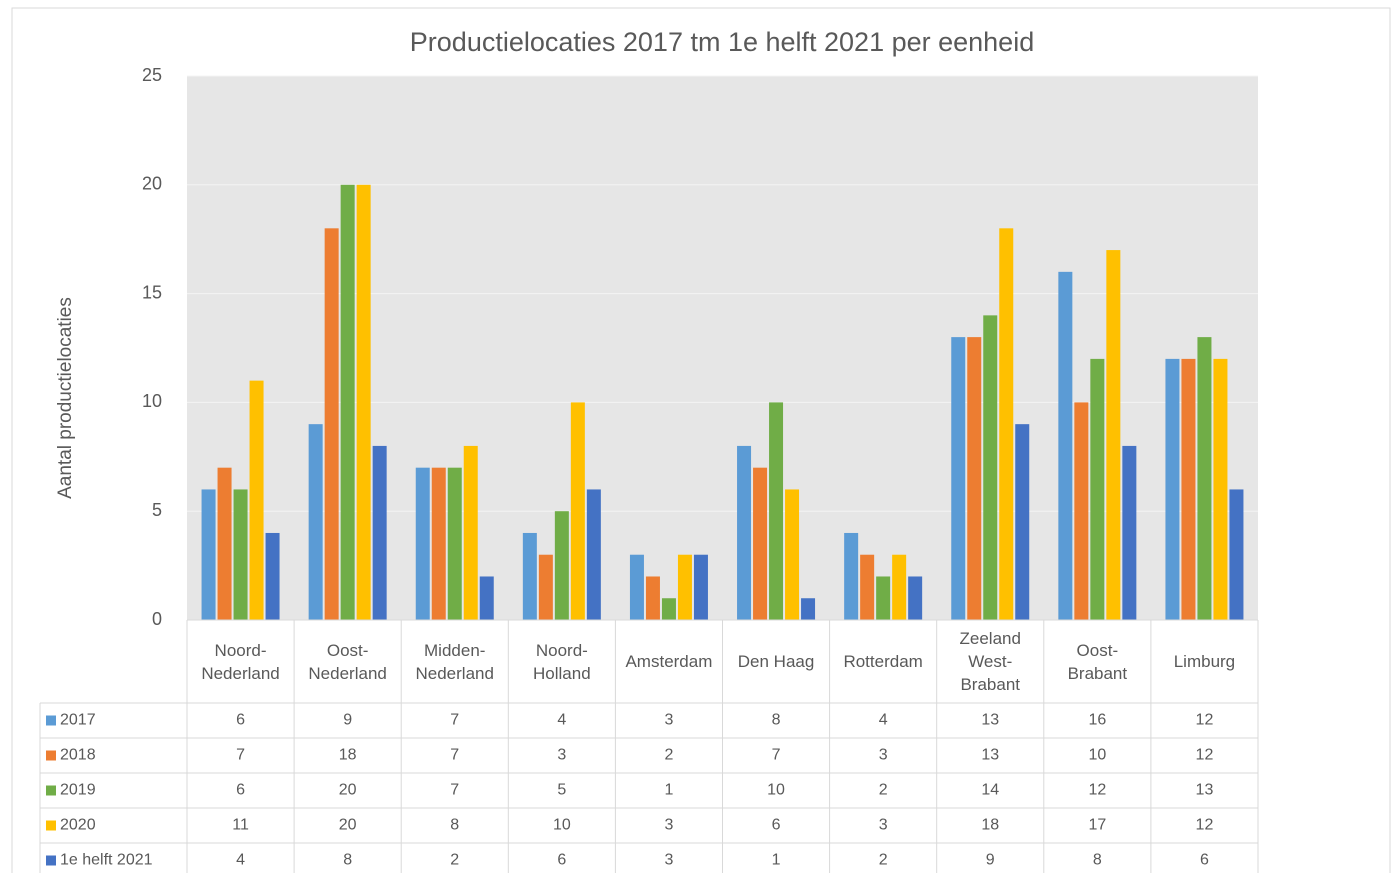  What do you see at coordinates (1097, 825) in the screenshot?
I see `table-value: 17` at bounding box center [1097, 825].